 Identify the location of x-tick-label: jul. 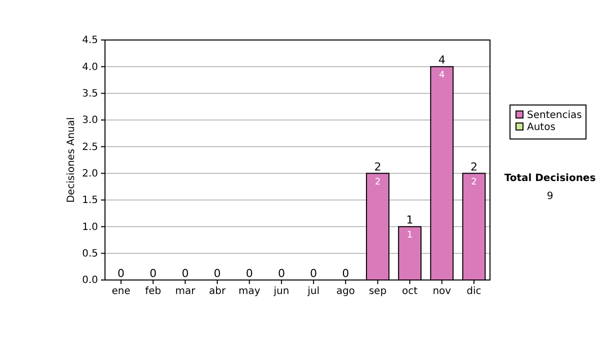
(313, 292).